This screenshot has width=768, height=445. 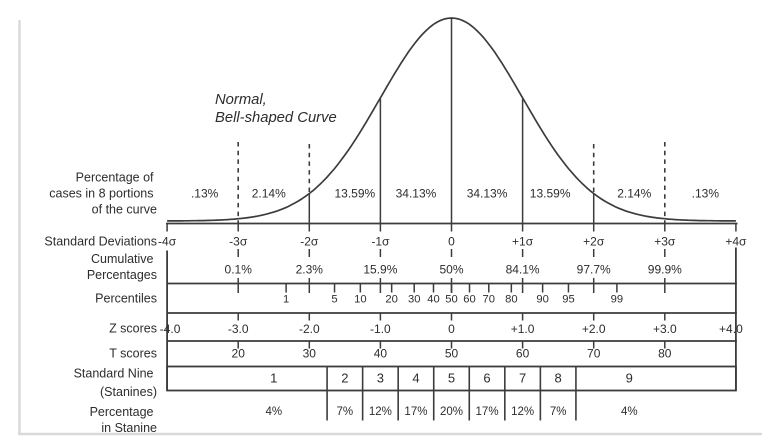 I want to click on percentile-value: 60, so click(x=469, y=300).